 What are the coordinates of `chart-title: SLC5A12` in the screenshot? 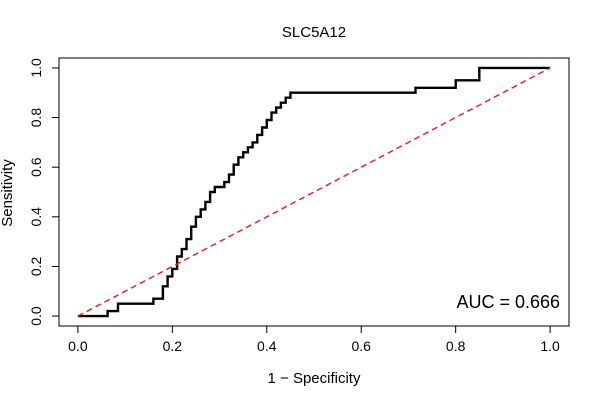 It's located at (314, 32).